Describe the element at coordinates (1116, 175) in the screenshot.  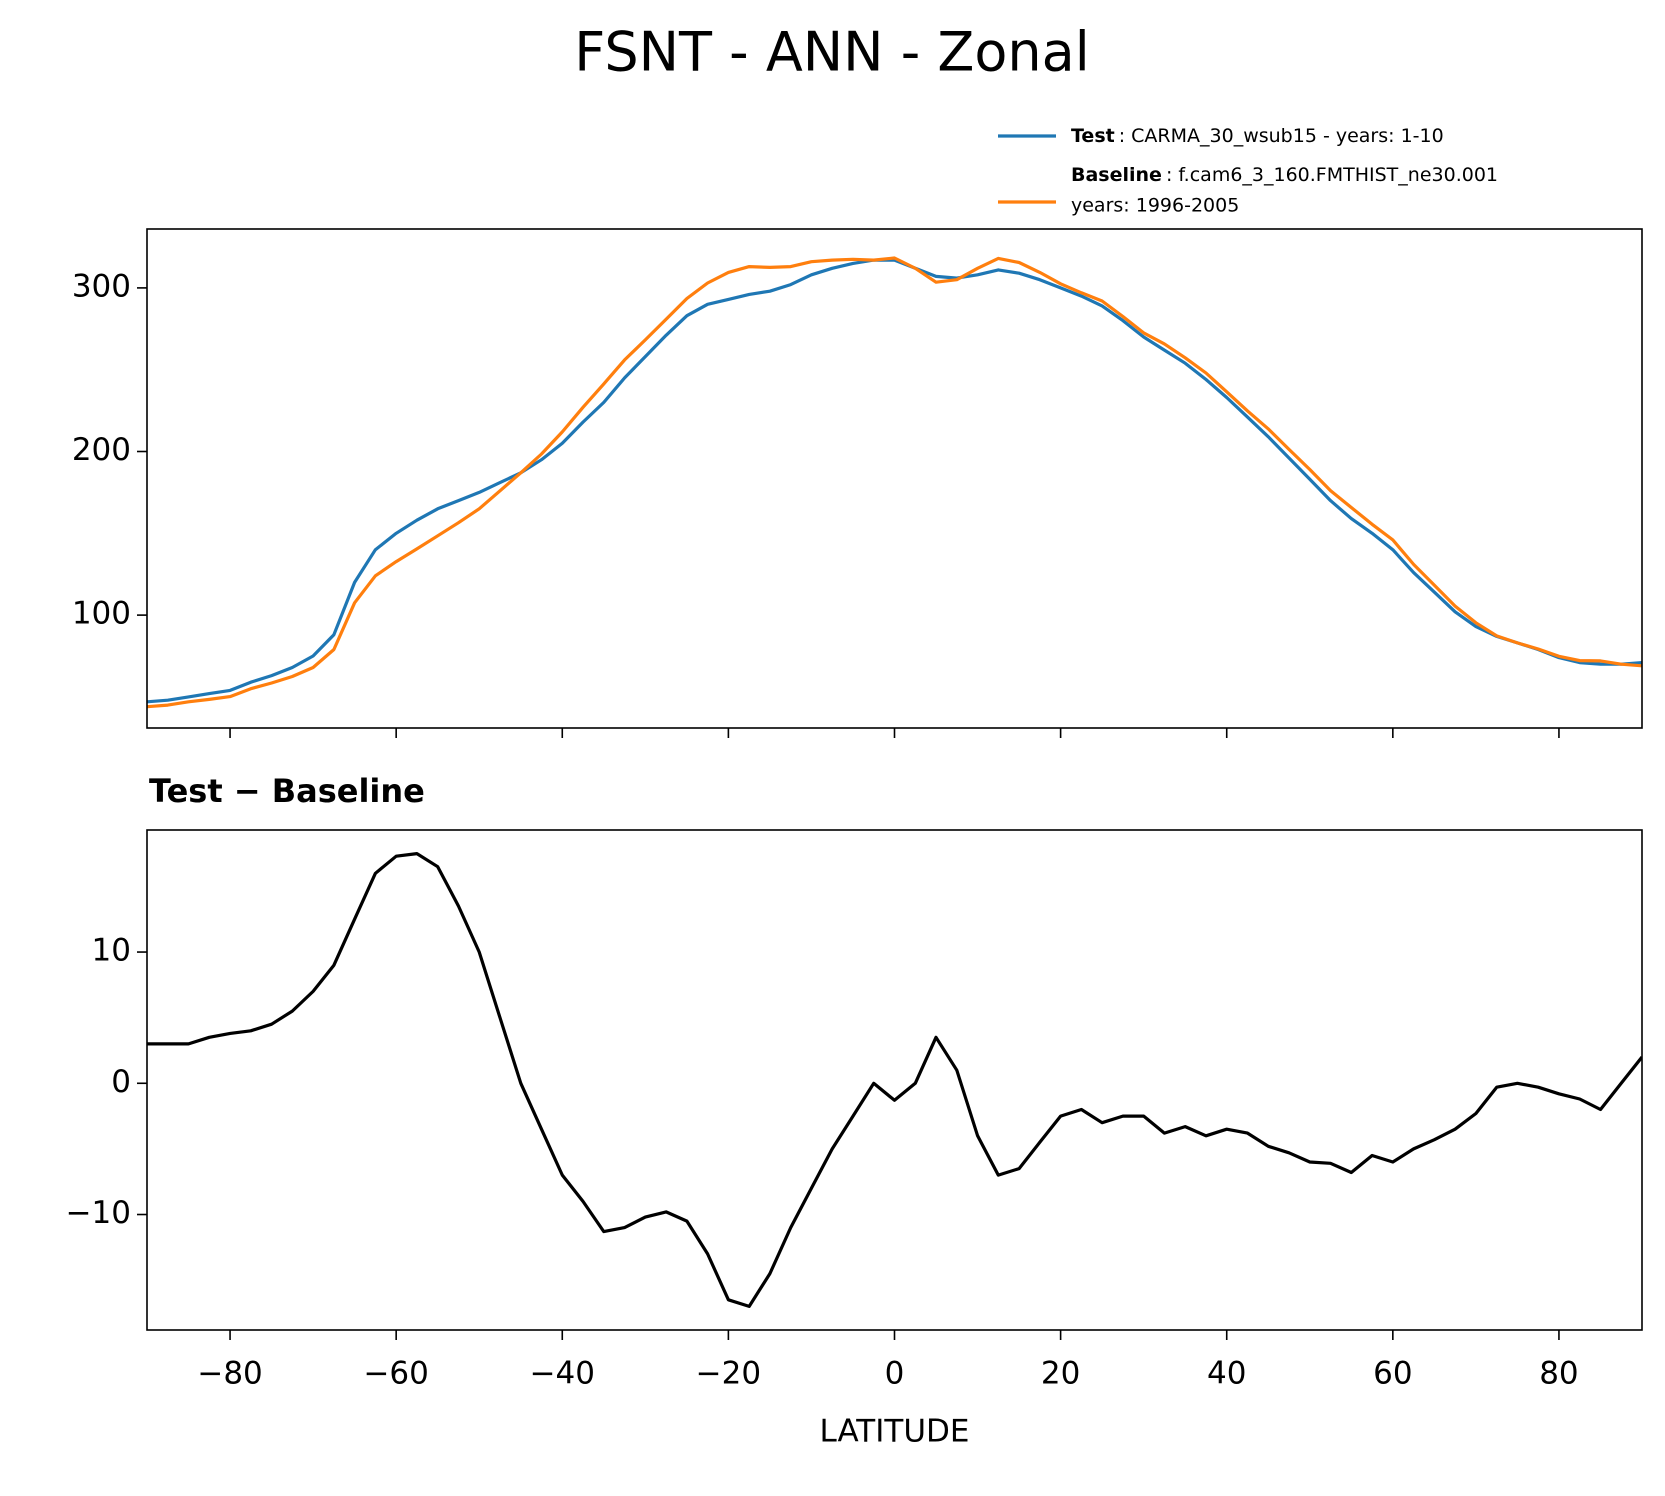
I see `legend-name: Baseline` at that location.